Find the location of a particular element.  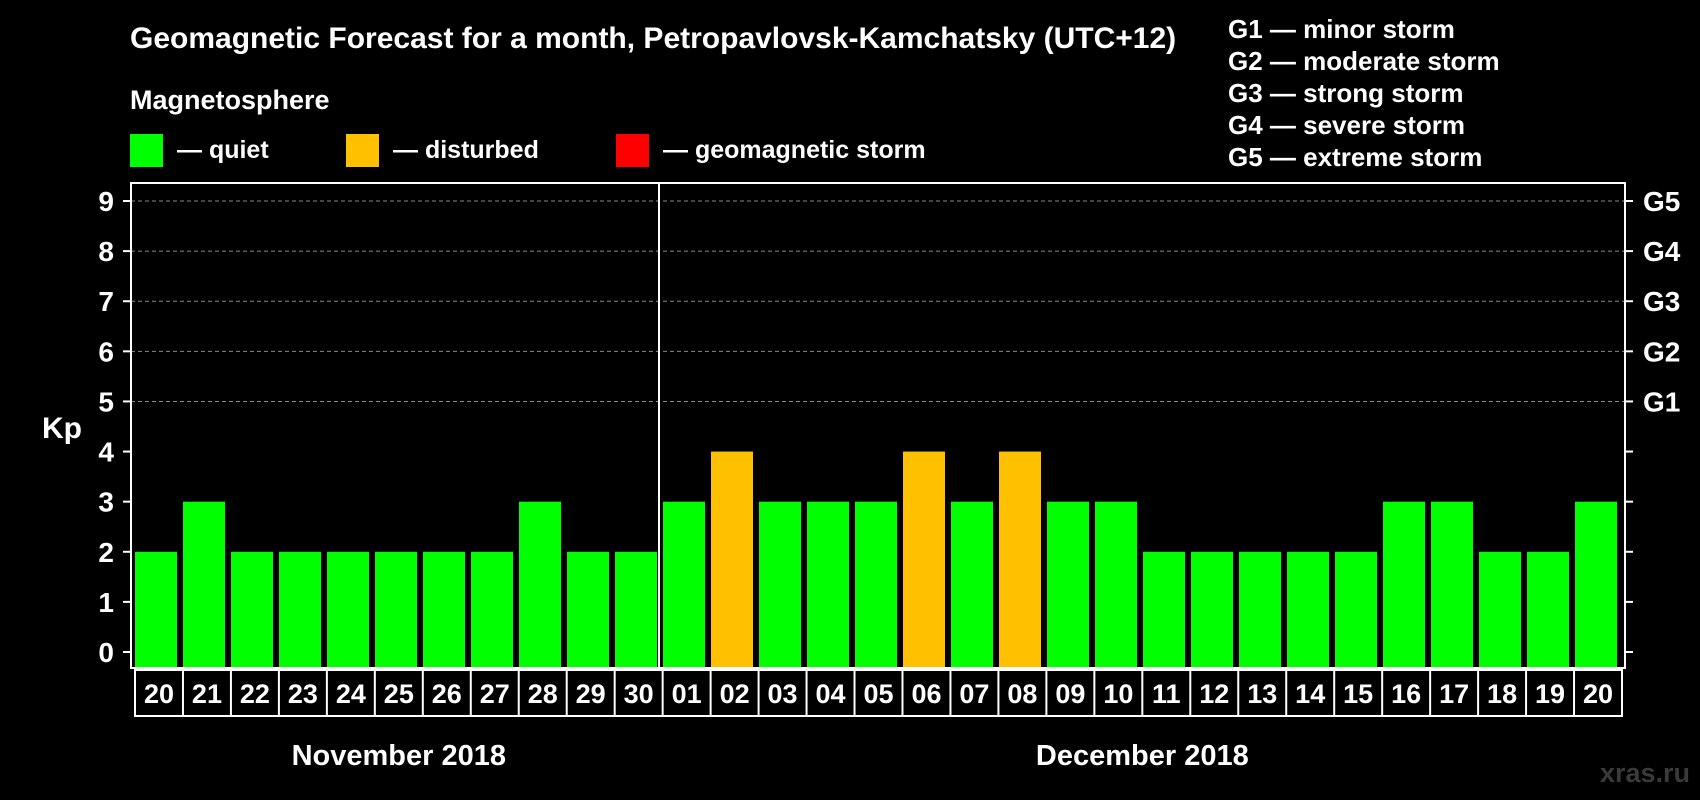

day-label-17-27: 17 is located at coordinates (1454, 694).